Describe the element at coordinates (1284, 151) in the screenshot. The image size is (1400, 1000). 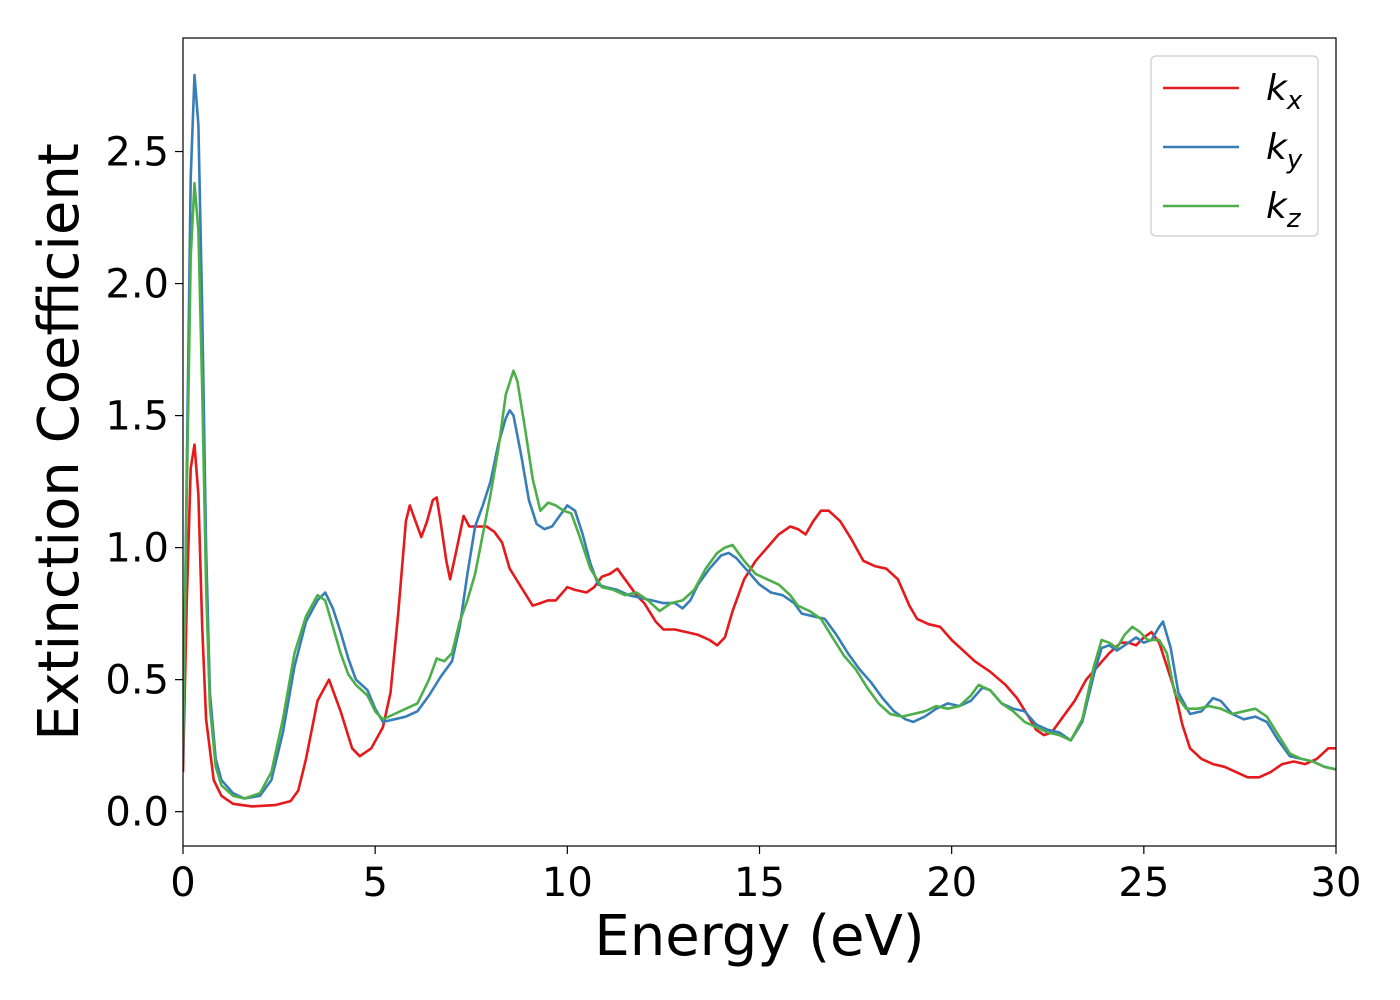
I see `legend-label-y: ky` at that location.